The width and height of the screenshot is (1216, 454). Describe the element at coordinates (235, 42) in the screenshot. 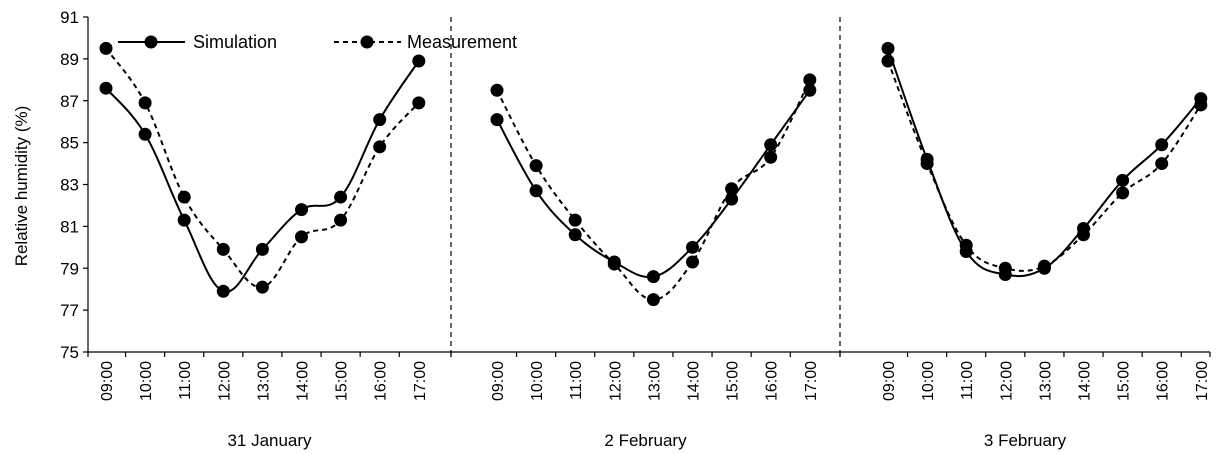

I see `legend-simulation-label: Simulation` at that location.